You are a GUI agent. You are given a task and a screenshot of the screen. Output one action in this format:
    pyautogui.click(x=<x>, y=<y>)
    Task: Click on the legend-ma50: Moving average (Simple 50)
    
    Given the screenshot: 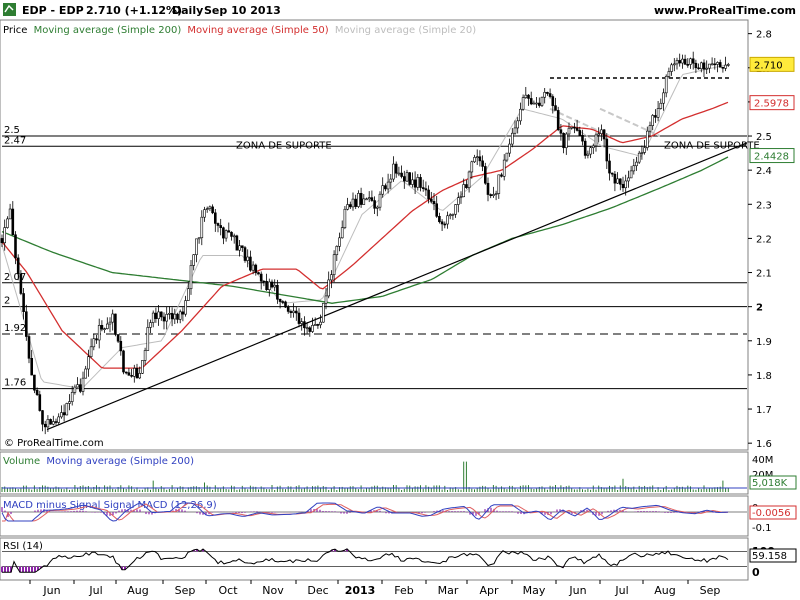 What is the action you would take?
    pyautogui.click(x=257, y=30)
    